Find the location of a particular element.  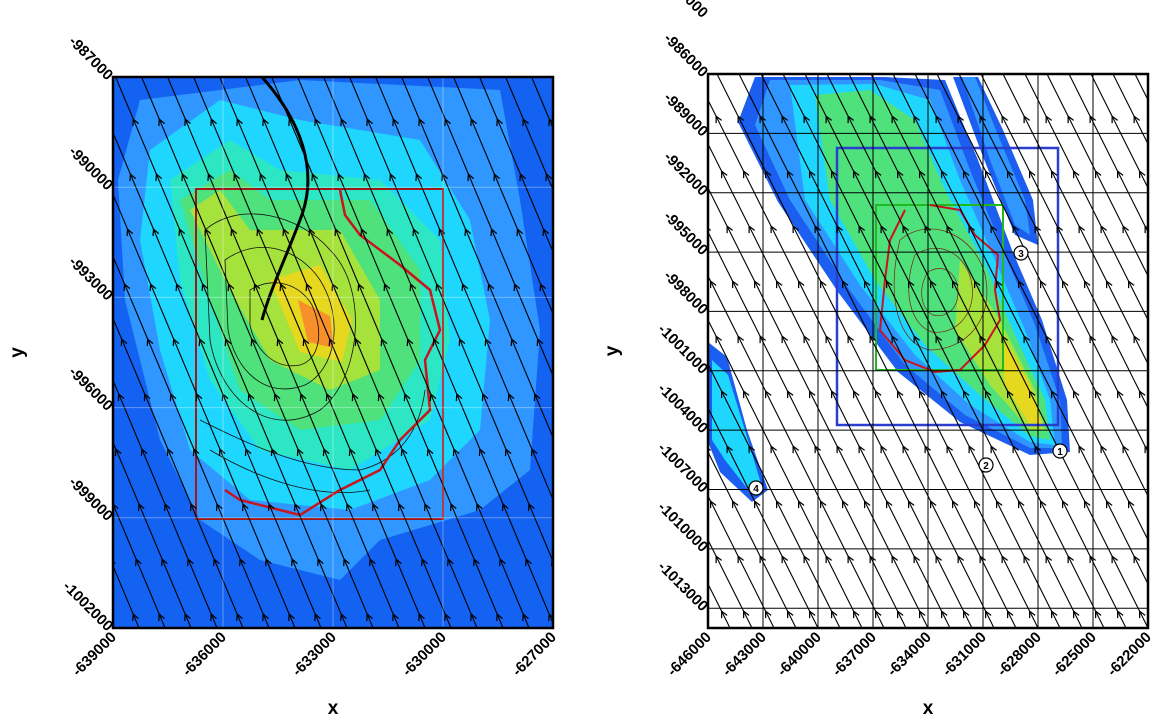

y-tick-label: -995000 is located at coordinates (685, 233).